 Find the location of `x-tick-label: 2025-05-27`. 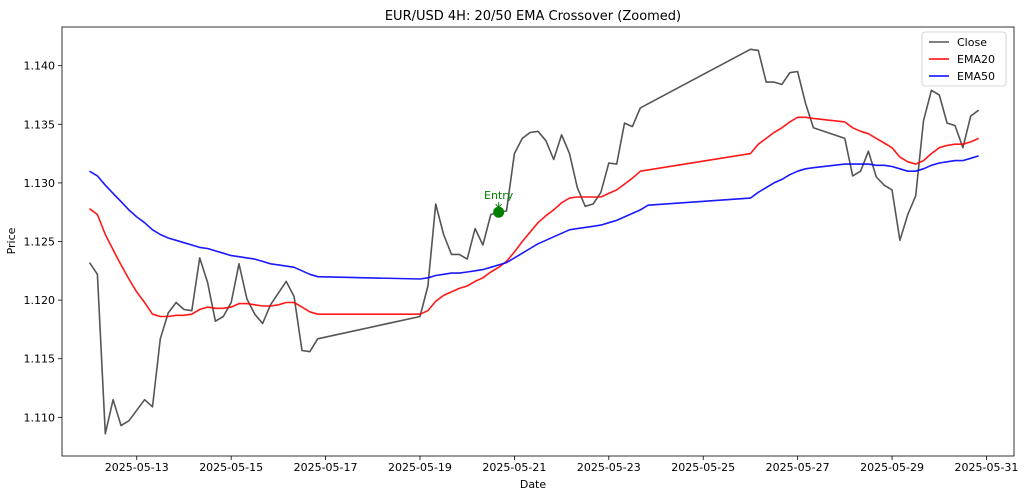

x-tick-label: 2025-05-27 is located at coordinates (798, 467).